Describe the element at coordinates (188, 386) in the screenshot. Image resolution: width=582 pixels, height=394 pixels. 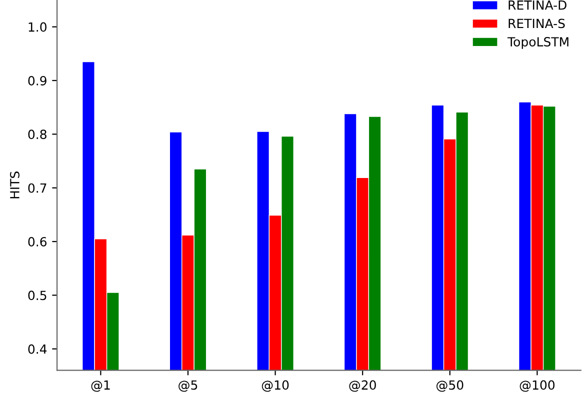
I see `x-tick-label: @5` at that location.